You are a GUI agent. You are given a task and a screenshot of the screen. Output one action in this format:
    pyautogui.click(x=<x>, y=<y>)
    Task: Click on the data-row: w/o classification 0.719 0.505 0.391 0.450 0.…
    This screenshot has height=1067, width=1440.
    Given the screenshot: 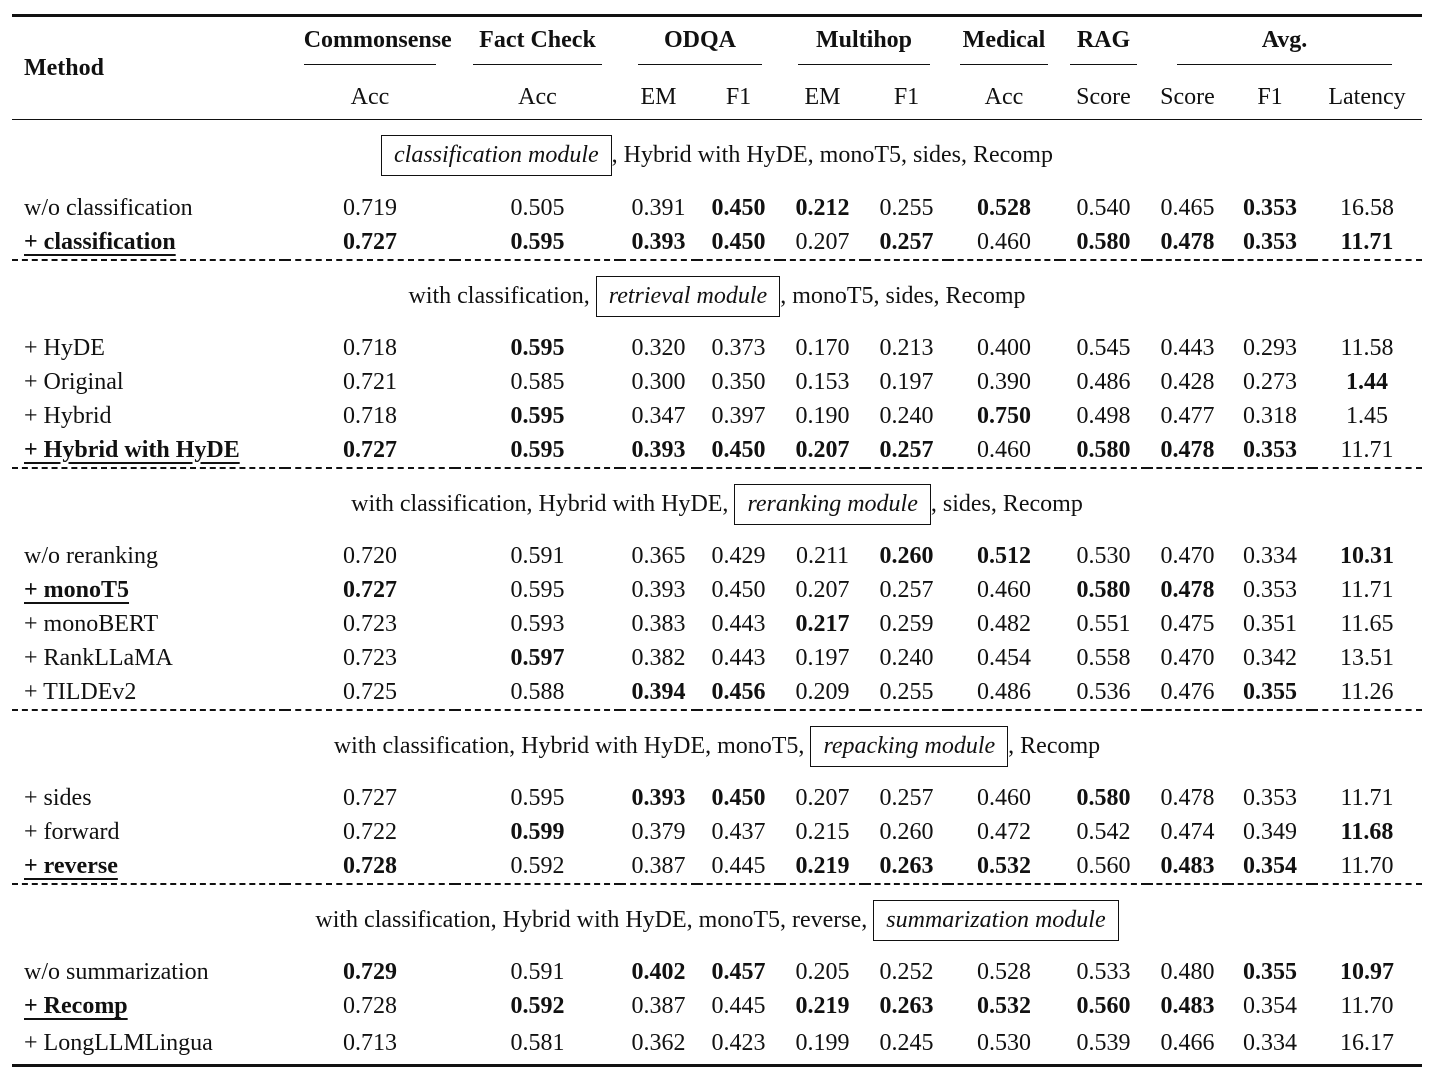 What is the action you would take?
    pyautogui.click(x=717, y=209)
    